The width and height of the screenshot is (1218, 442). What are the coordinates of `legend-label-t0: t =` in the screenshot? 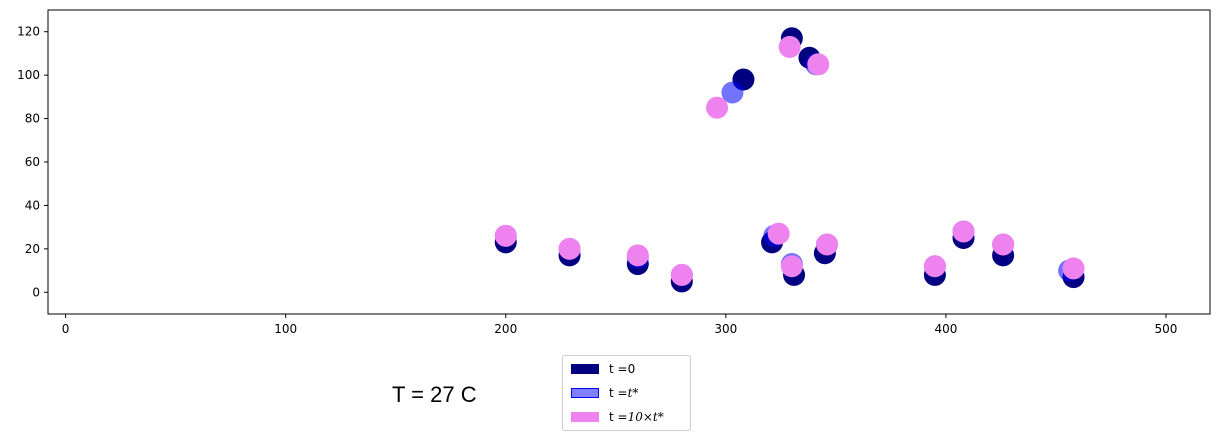 It's located at (618, 369).